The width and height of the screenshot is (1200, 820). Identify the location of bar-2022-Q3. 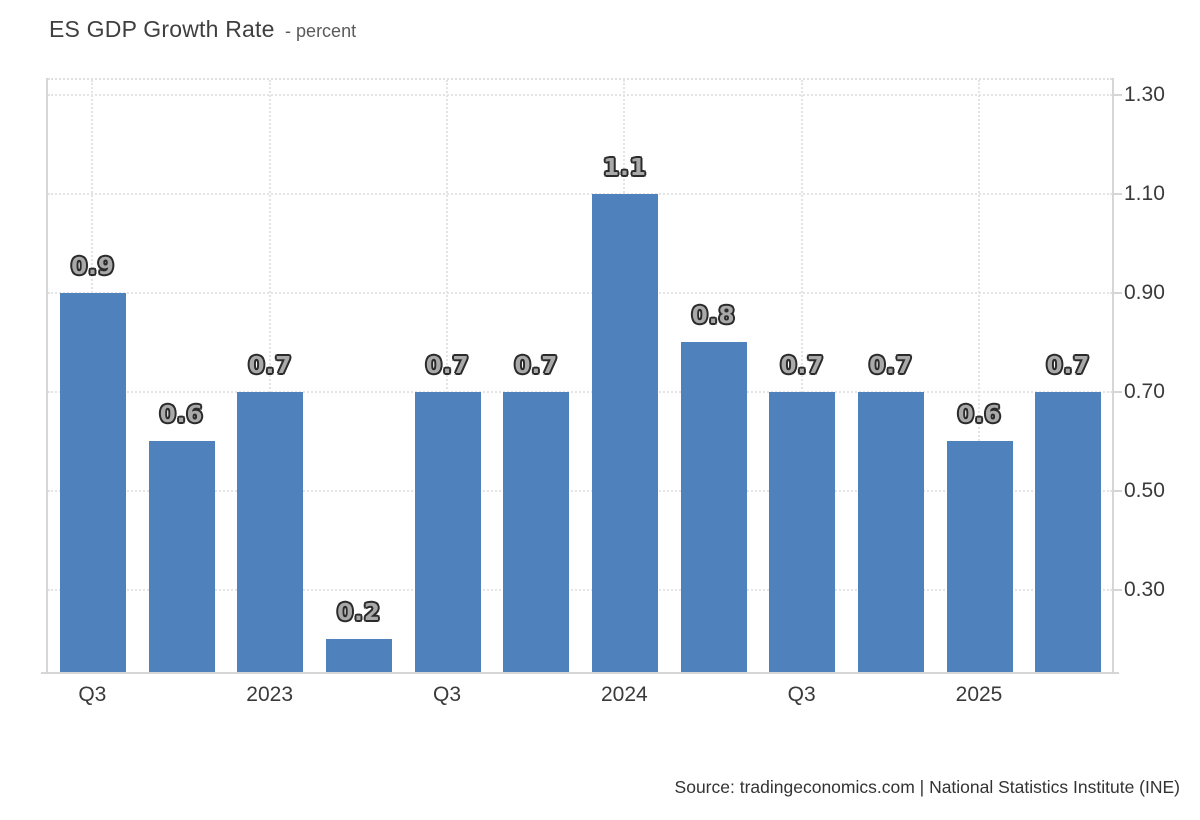
(93, 482).